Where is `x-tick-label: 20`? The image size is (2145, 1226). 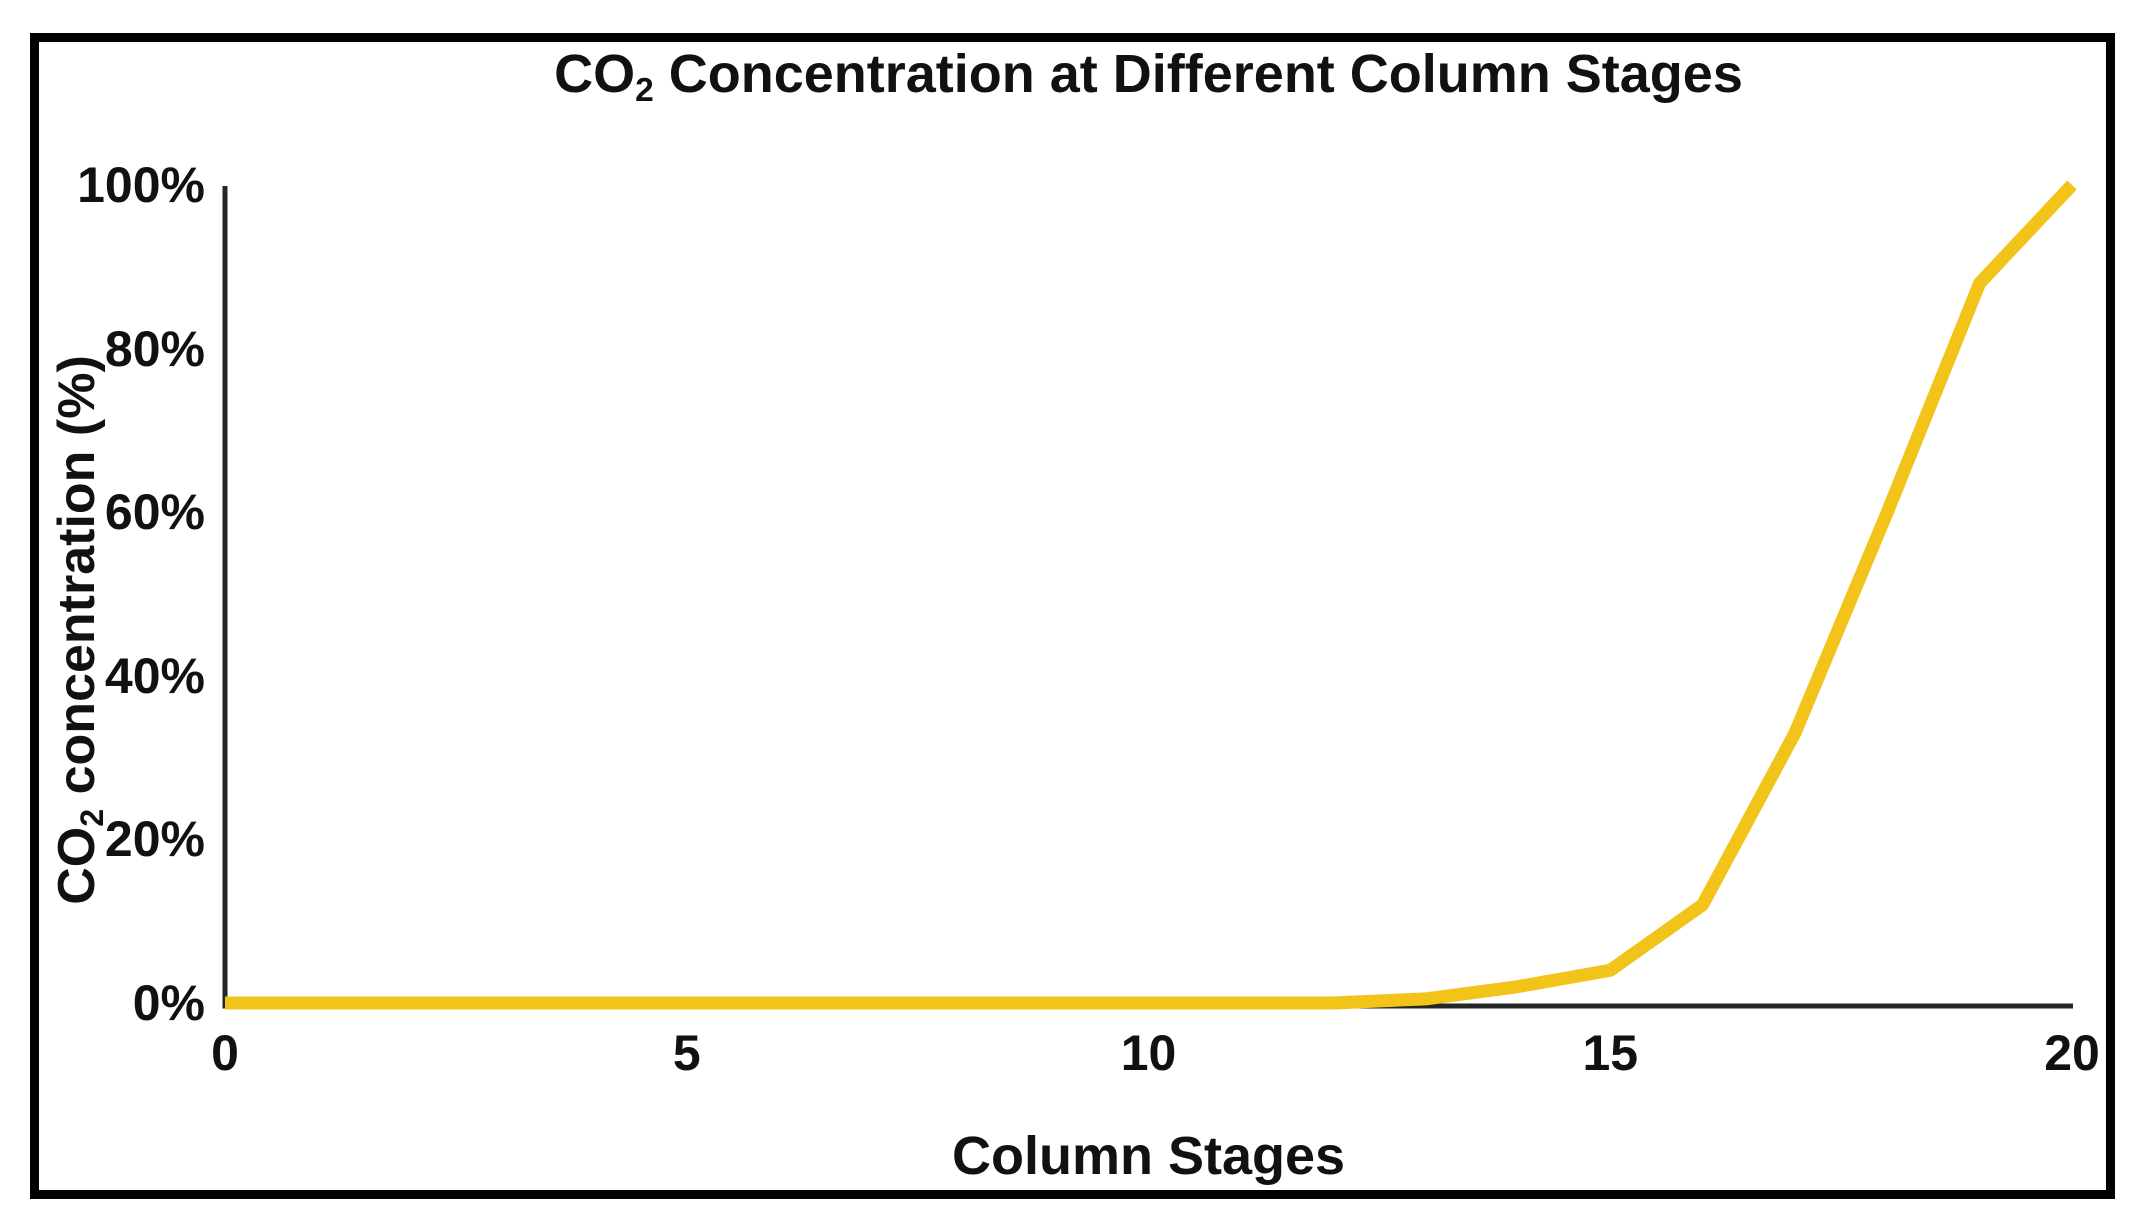 x-tick-label: 20 is located at coordinates (2072, 1053).